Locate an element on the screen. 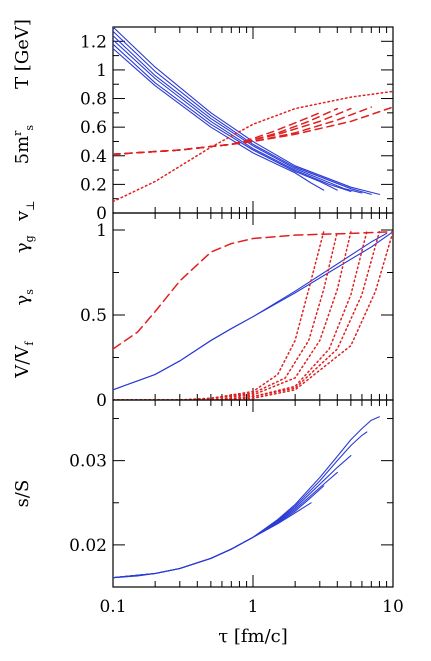  y-label-part: T [GeV] is located at coordinates (22, 54).